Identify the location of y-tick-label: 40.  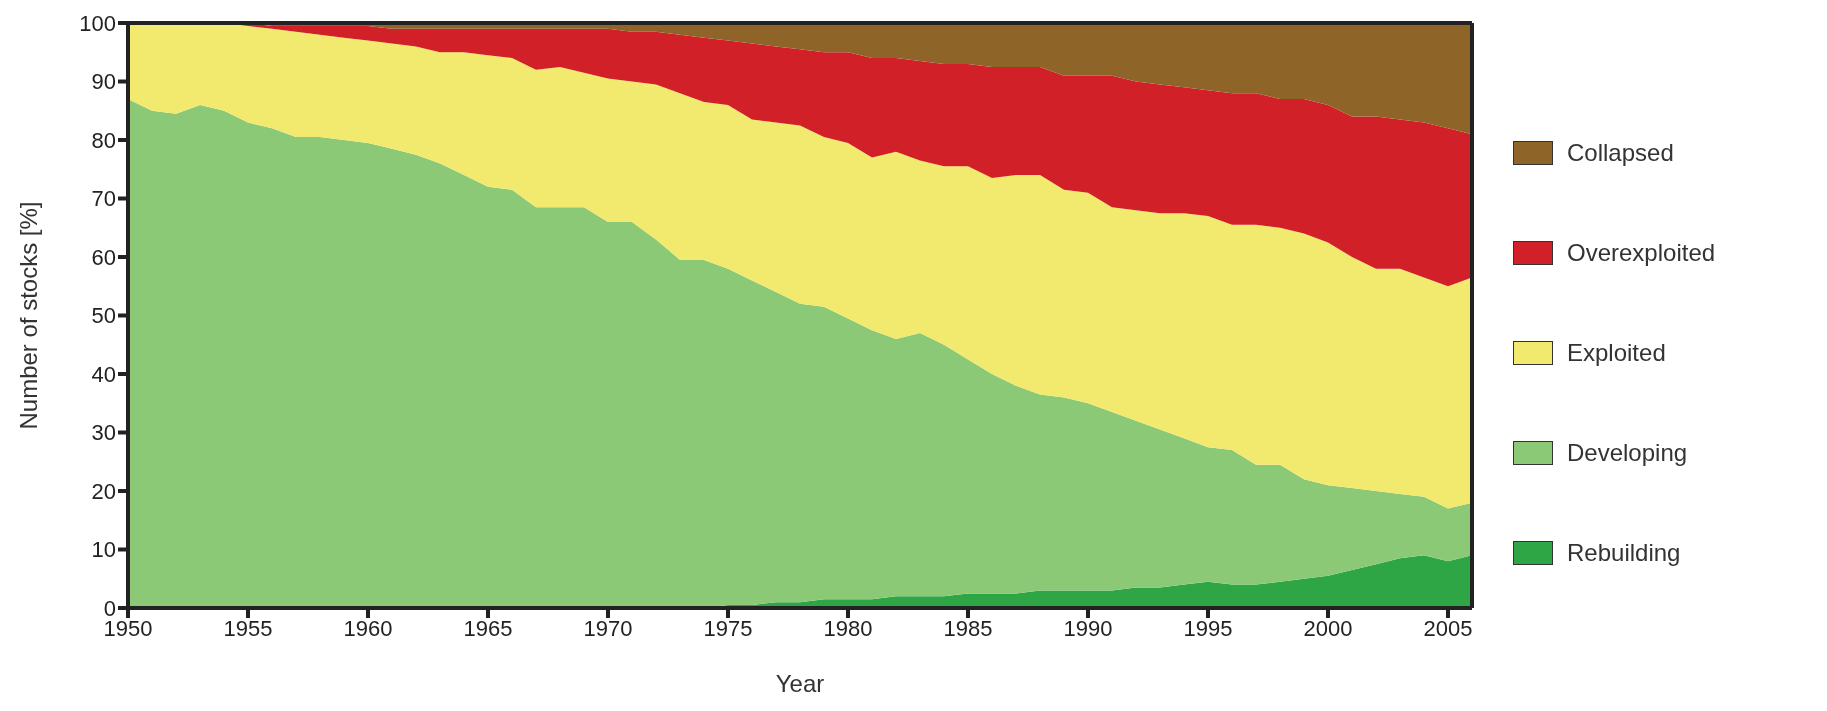
(103, 374).